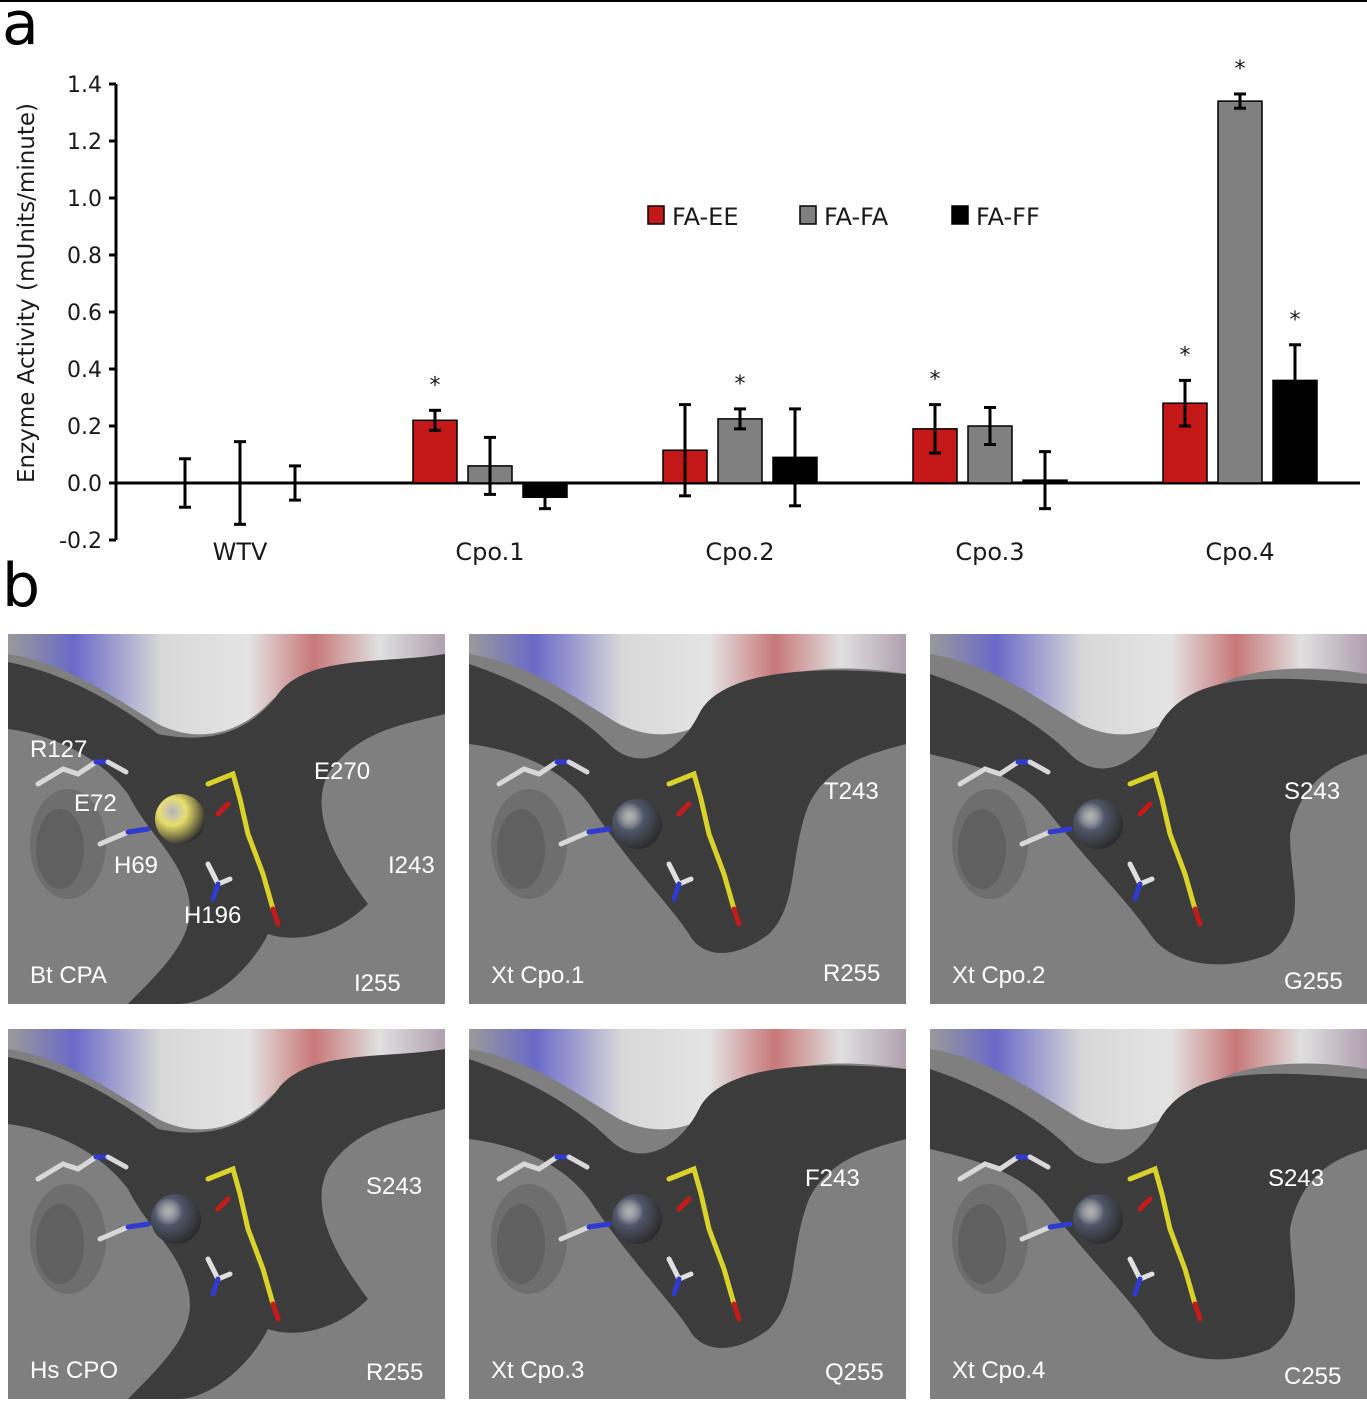 This screenshot has height=1407, width=1367. What do you see at coordinates (999, 1370) in the screenshot?
I see `structure-panel-title: Xt Cpo.4` at bounding box center [999, 1370].